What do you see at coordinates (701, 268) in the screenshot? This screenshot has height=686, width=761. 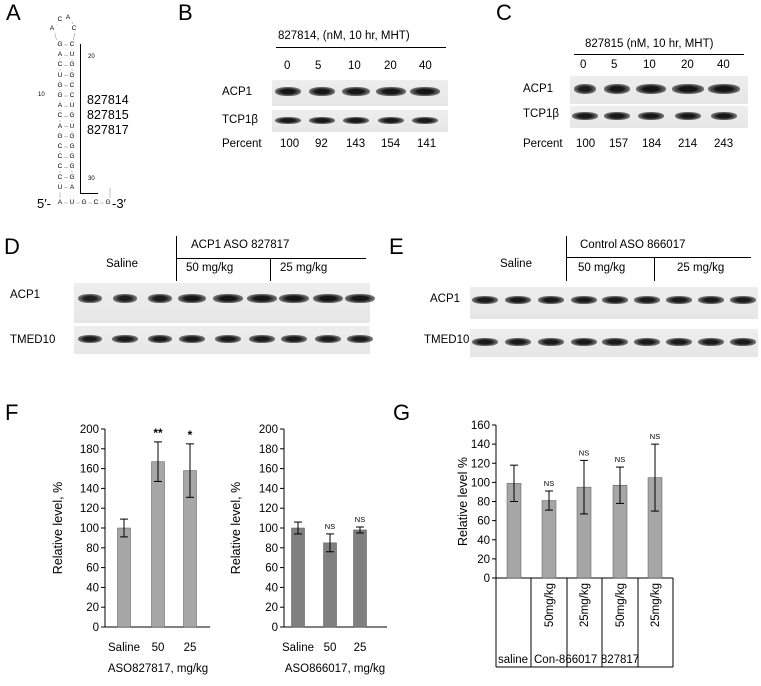 I see `panel-e-dose2-label: 25 mg/kg` at bounding box center [701, 268].